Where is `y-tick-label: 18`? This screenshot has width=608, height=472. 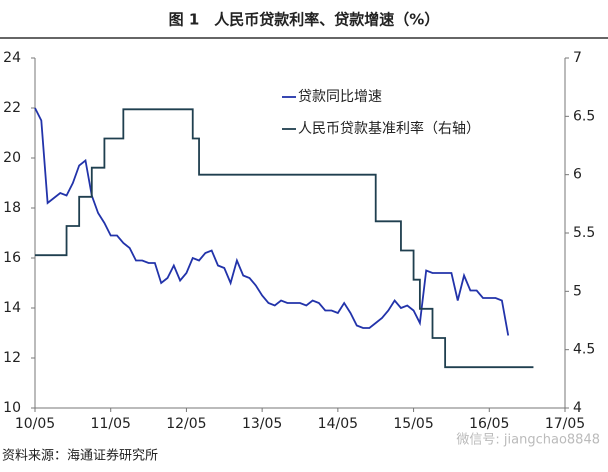
y-tick-label: 18 is located at coordinates (12, 208).